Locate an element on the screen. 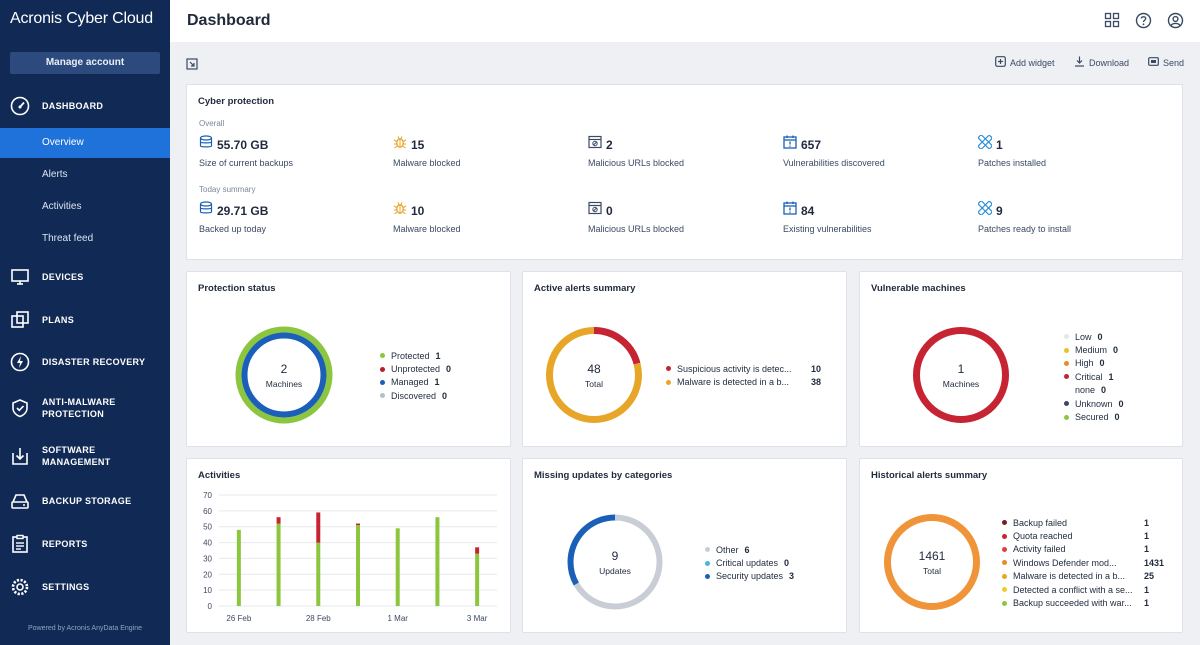  legend-label: Quota reached is located at coordinates (1043, 536).